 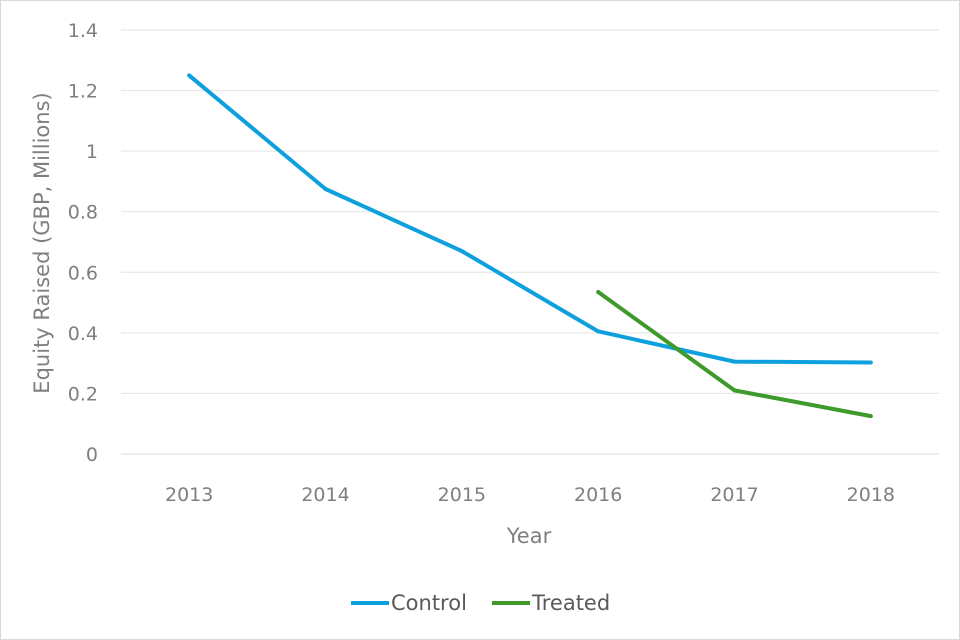 I want to click on x-axis-title: Year, so click(x=529, y=536).